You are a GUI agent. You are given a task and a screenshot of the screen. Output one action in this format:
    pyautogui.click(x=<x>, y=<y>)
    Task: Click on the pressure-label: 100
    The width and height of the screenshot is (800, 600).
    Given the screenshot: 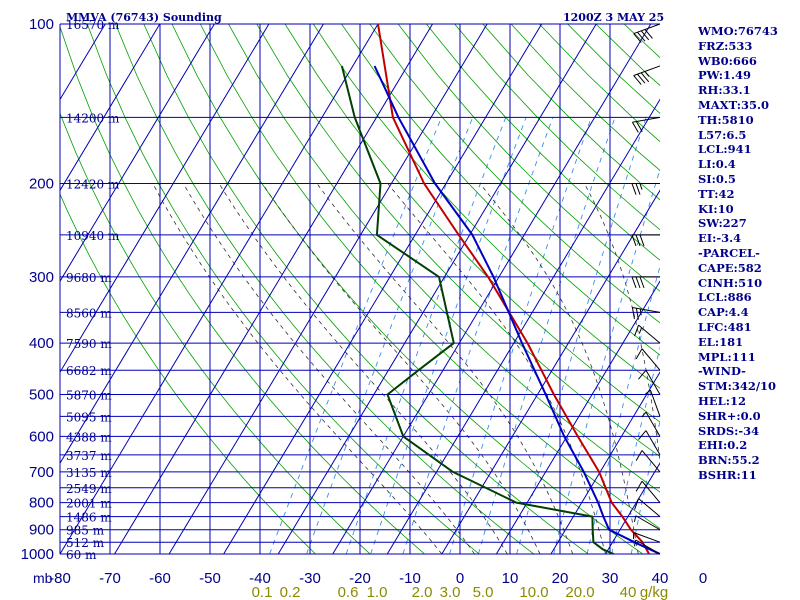 What is the action you would take?
    pyautogui.click(x=41, y=24)
    